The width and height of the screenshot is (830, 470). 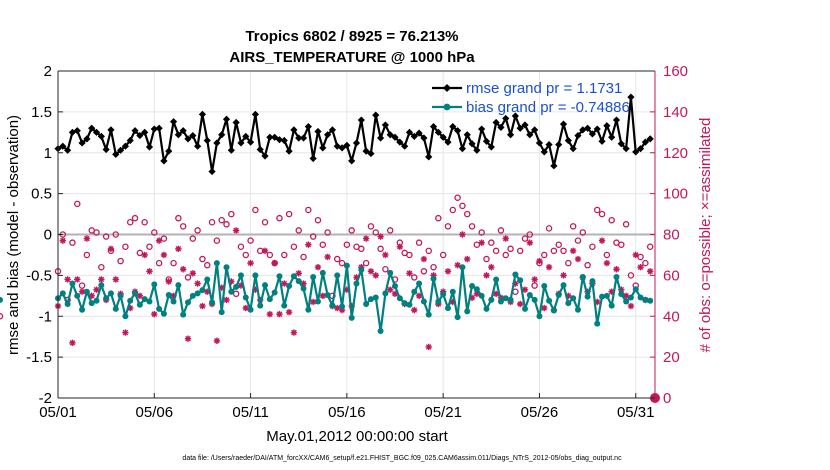 I want to click on y-tick-label: 1.5, so click(x=41, y=112).